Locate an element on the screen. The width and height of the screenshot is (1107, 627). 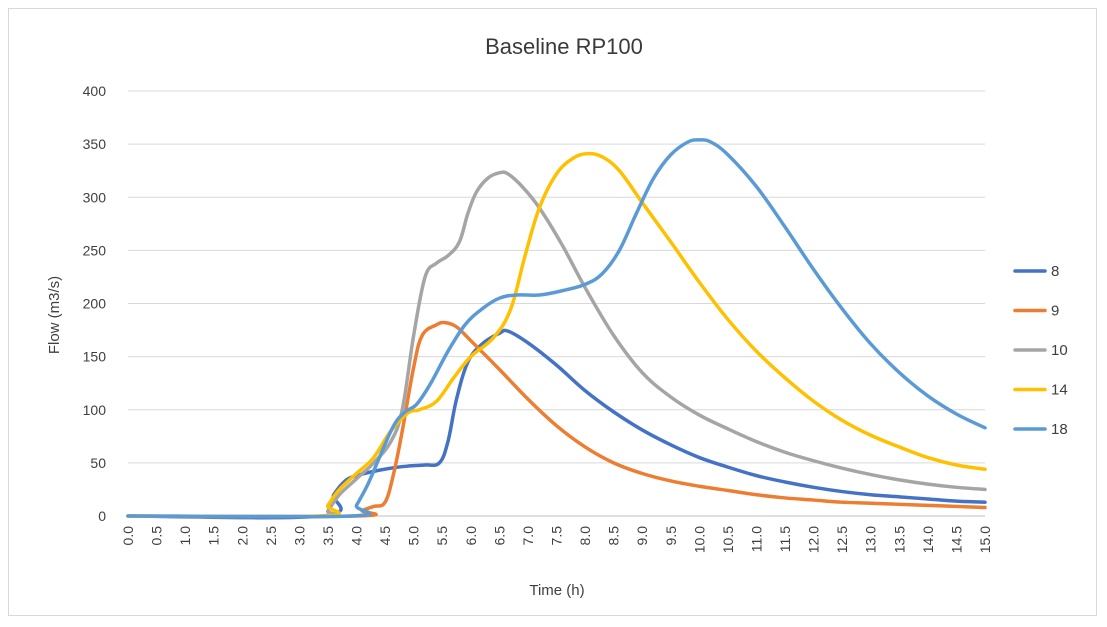
x-tick-label: 4.5 is located at coordinates (385, 536).